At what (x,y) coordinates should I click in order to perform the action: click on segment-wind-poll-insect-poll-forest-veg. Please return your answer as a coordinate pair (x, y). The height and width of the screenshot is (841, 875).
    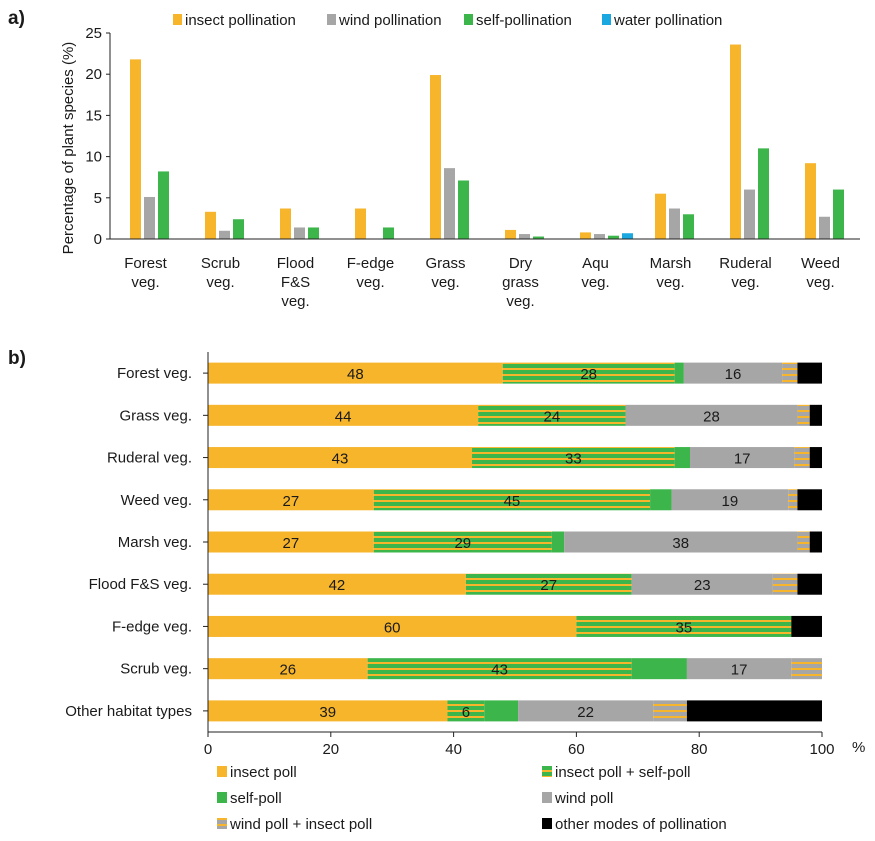
    Looking at the image, I should click on (790, 373).